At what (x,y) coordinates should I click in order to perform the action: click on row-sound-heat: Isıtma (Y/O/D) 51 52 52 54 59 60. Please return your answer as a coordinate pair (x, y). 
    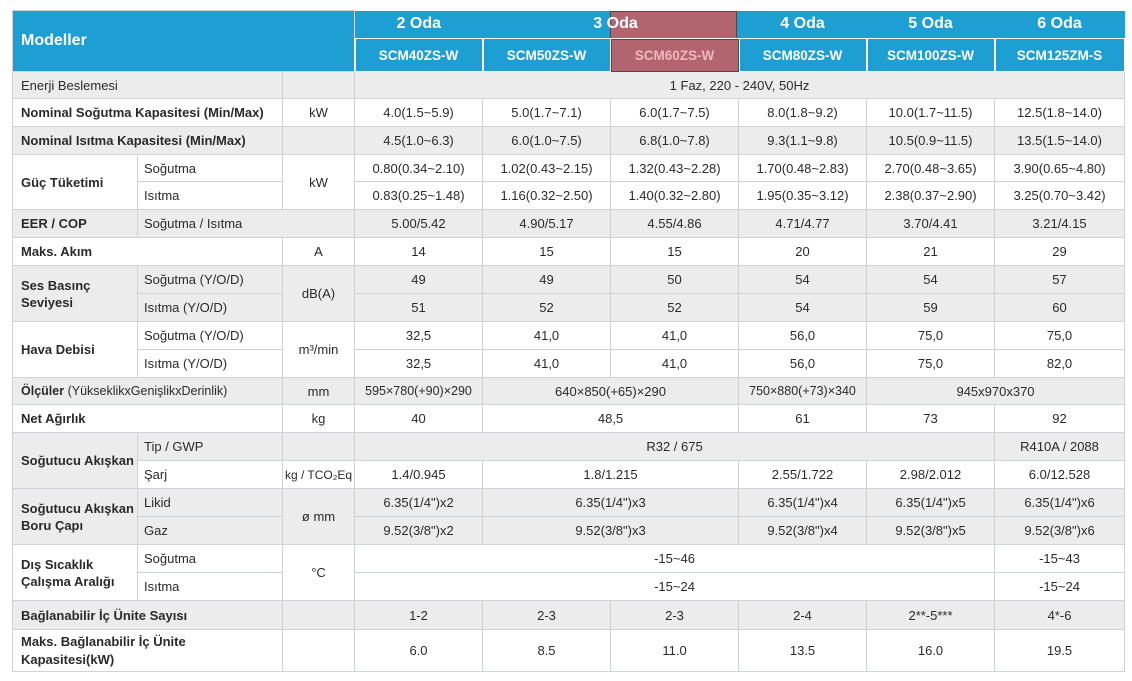
    Looking at the image, I should click on (569, 307).